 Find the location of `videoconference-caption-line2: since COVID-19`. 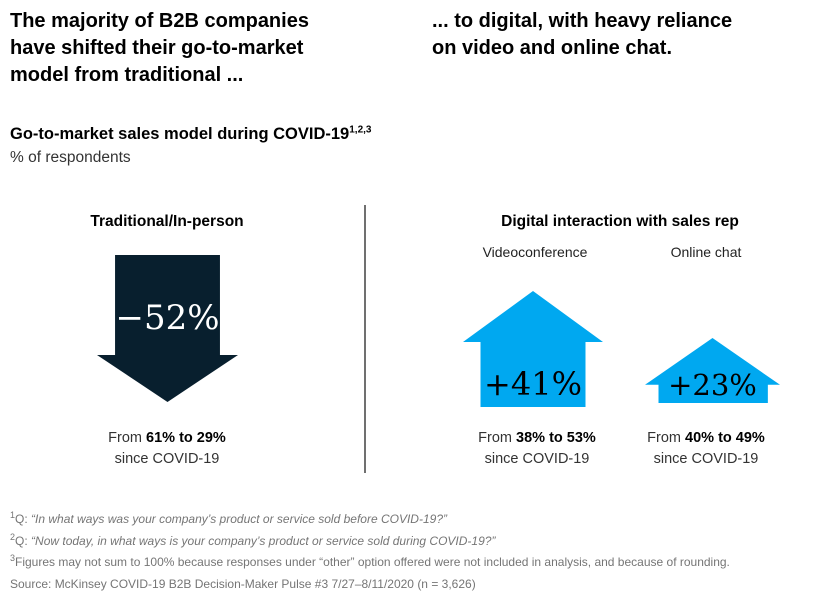

videoconference-caption-line2: since COVID-19 is located at coordinates (537, 459).